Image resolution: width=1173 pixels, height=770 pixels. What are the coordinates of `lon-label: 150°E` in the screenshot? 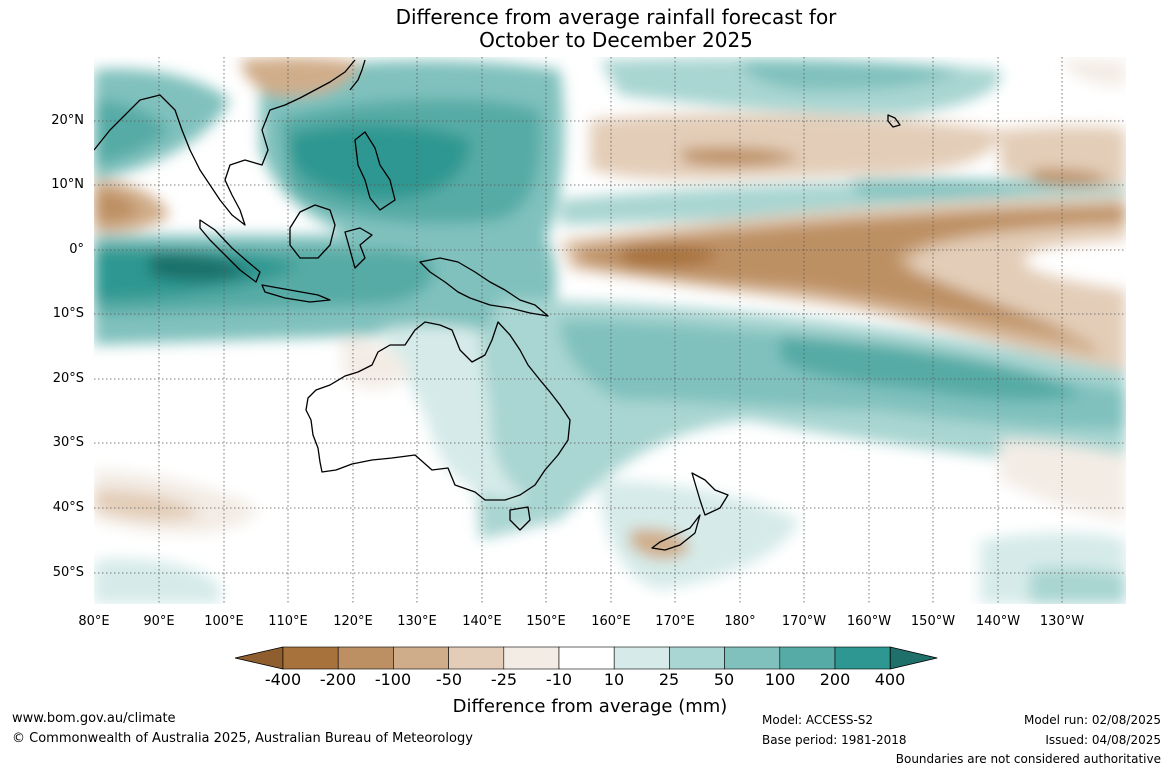 It's located at (546, 621).